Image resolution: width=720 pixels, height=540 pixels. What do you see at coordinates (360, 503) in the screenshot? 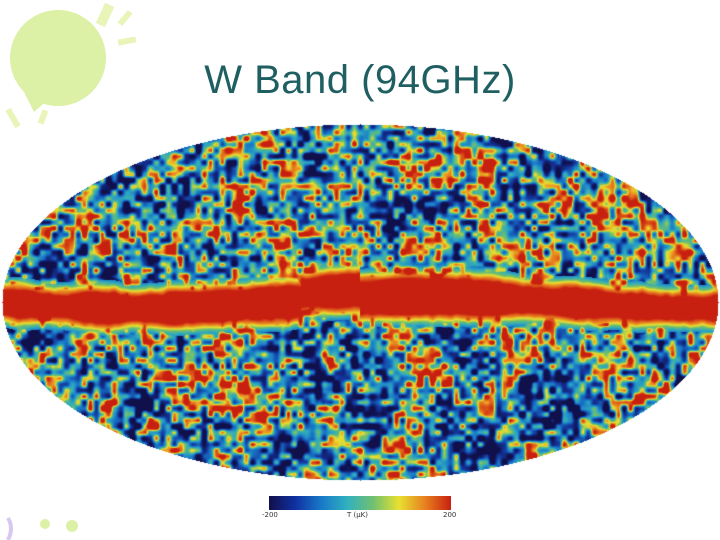
I see `temperature-colorbar` at bounding box center [360, 503].